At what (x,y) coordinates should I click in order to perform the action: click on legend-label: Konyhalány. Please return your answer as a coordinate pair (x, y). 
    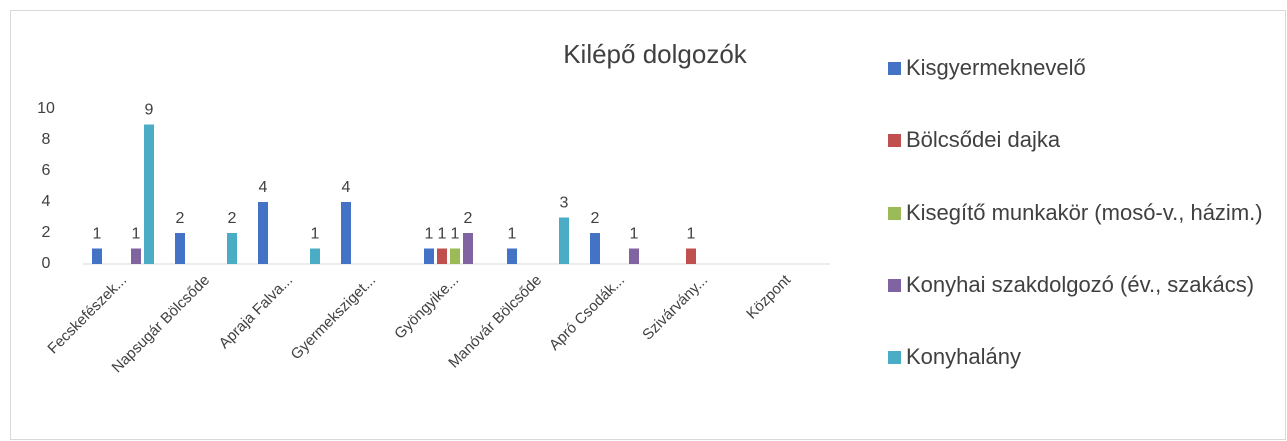
    Looking at the image, I should click on (963, 356).